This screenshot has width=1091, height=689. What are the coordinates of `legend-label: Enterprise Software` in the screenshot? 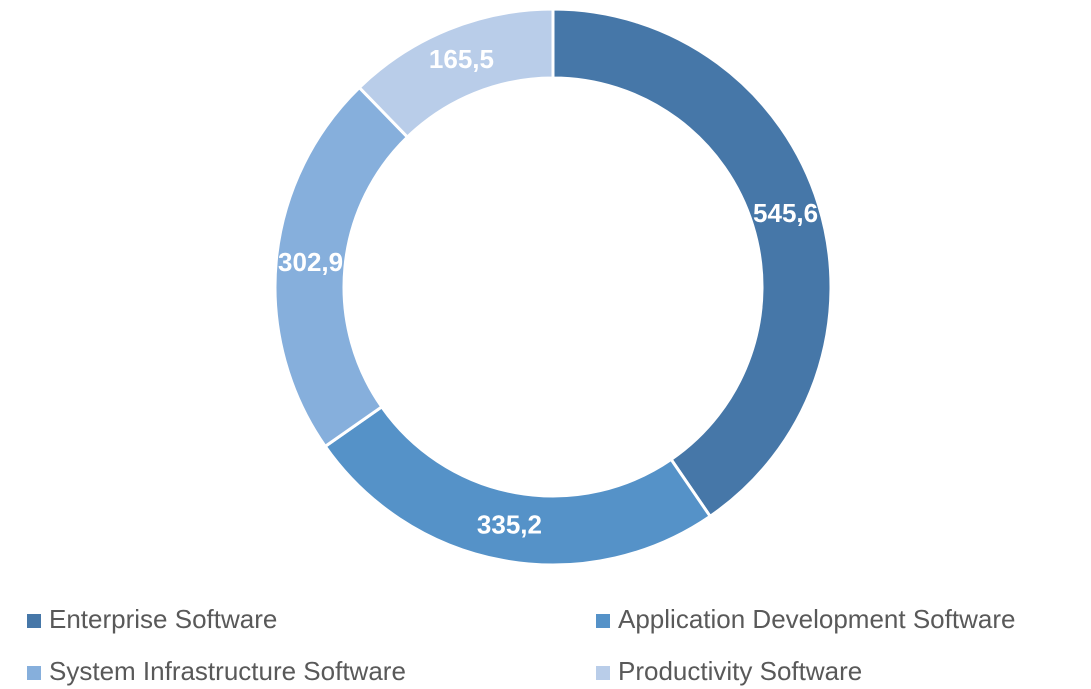 It's located at (163, 619).